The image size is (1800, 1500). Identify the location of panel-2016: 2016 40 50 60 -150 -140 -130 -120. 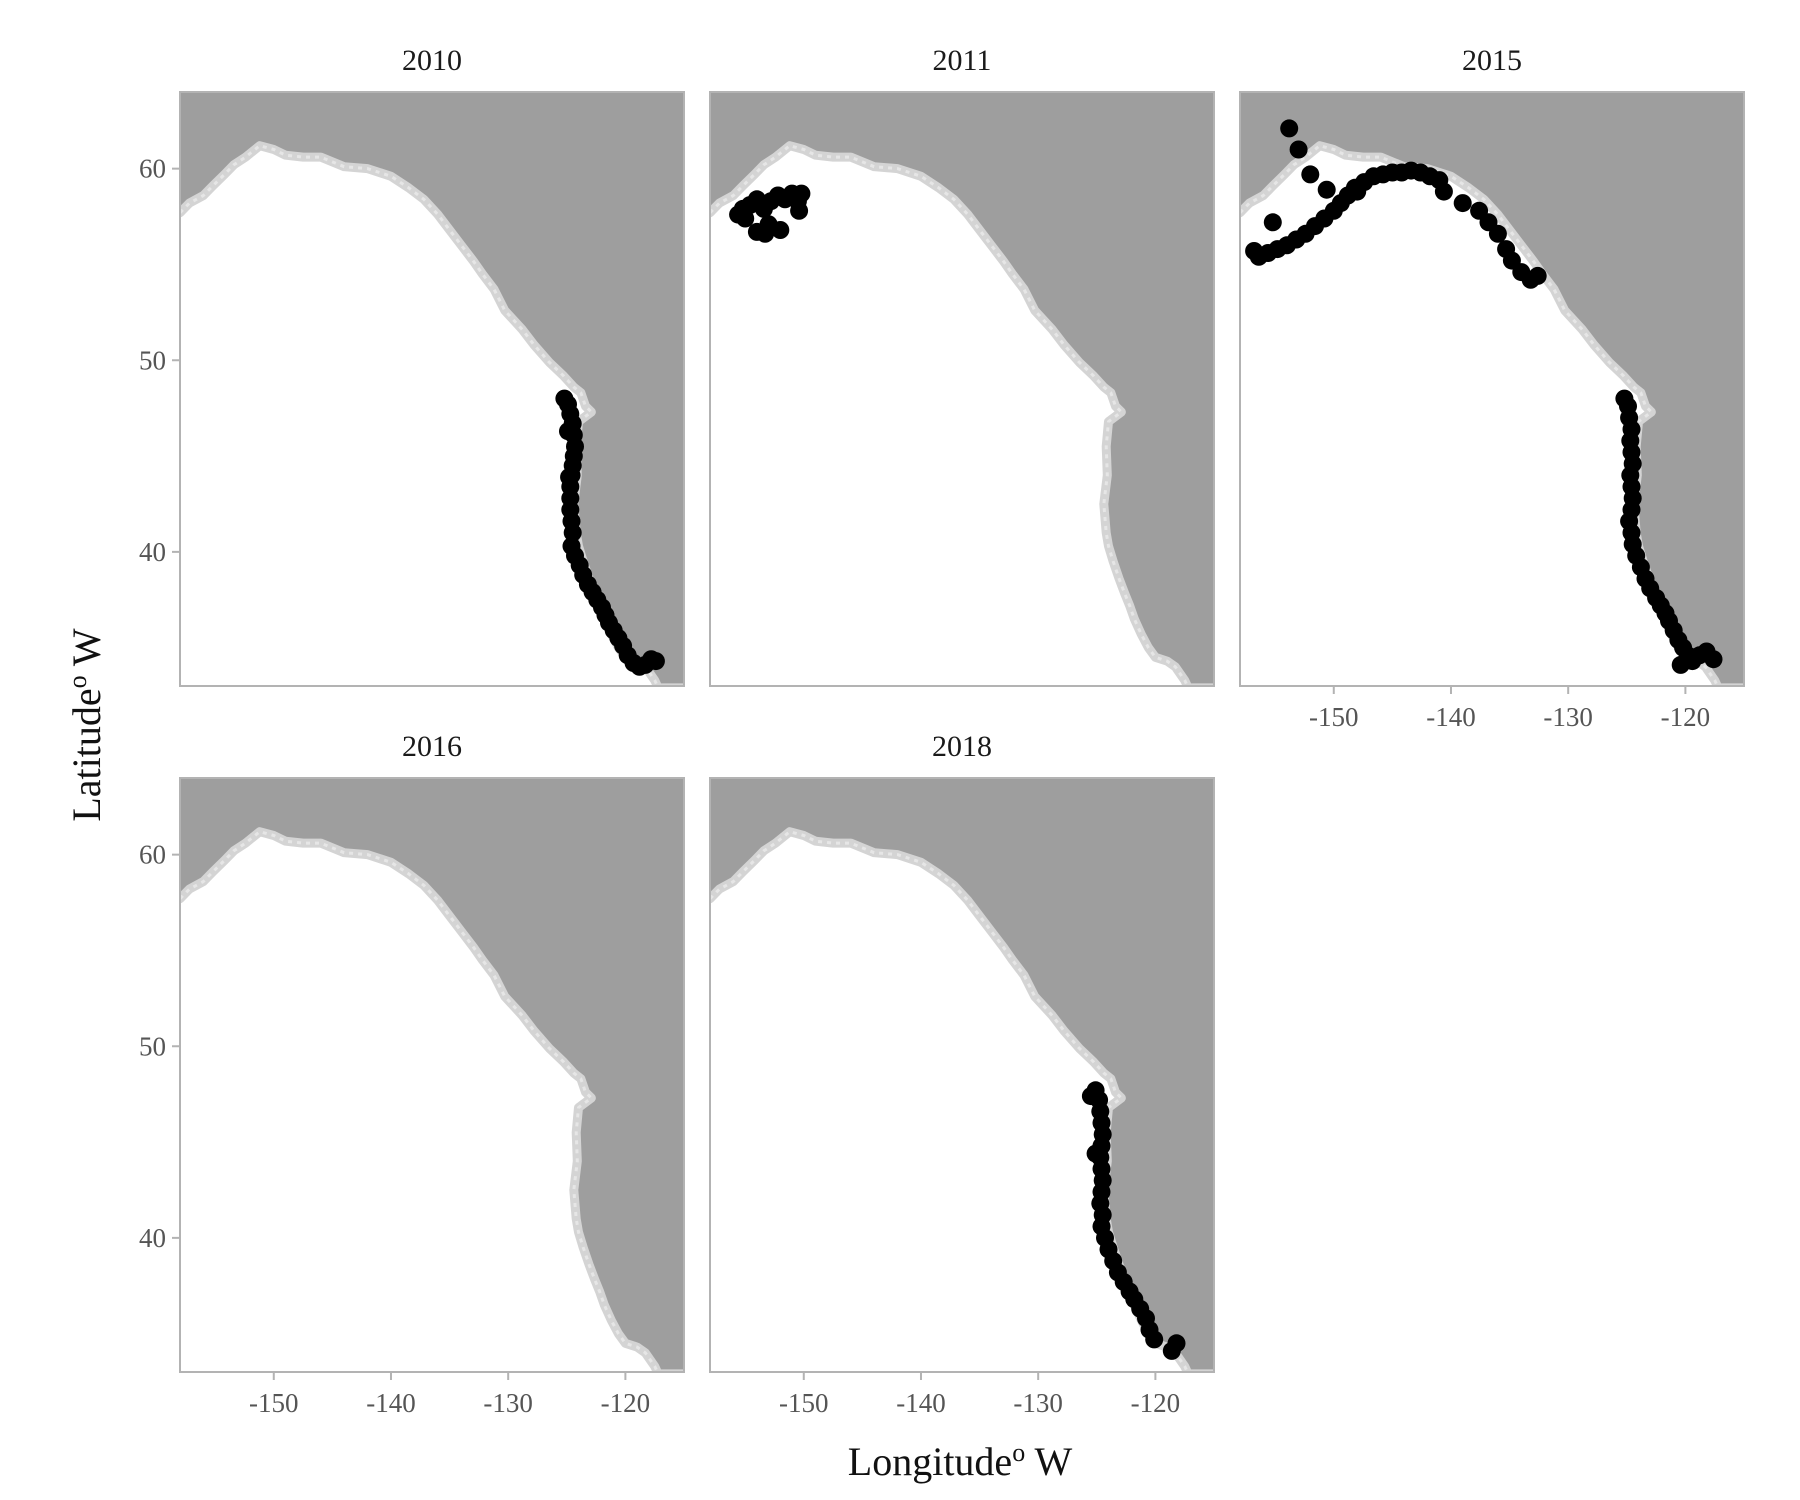
(412, 1074).